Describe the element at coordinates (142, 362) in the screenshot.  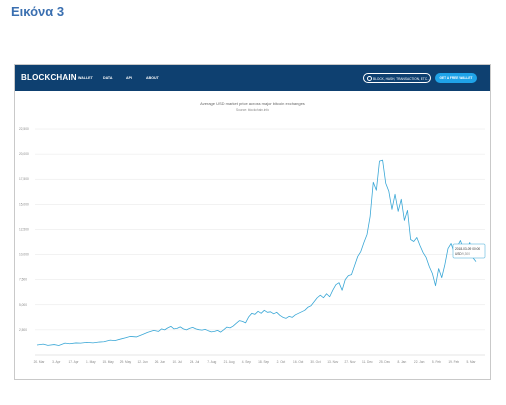
I see `x-tick-label: 12. Jun` at that location.